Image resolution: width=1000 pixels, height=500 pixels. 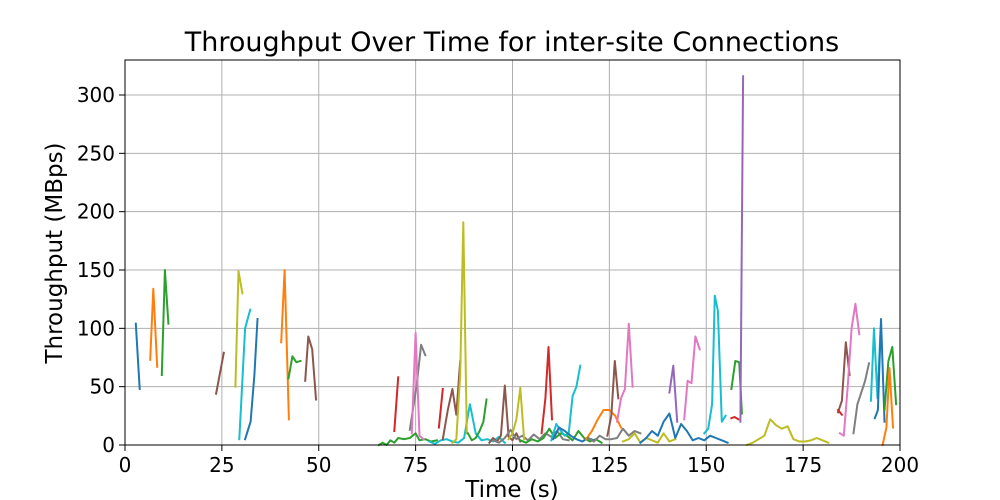 What do you see at coordinates (221, 465) in the screenshot?
I see `x-tick-label: 25` at bounding box center [221, 465].